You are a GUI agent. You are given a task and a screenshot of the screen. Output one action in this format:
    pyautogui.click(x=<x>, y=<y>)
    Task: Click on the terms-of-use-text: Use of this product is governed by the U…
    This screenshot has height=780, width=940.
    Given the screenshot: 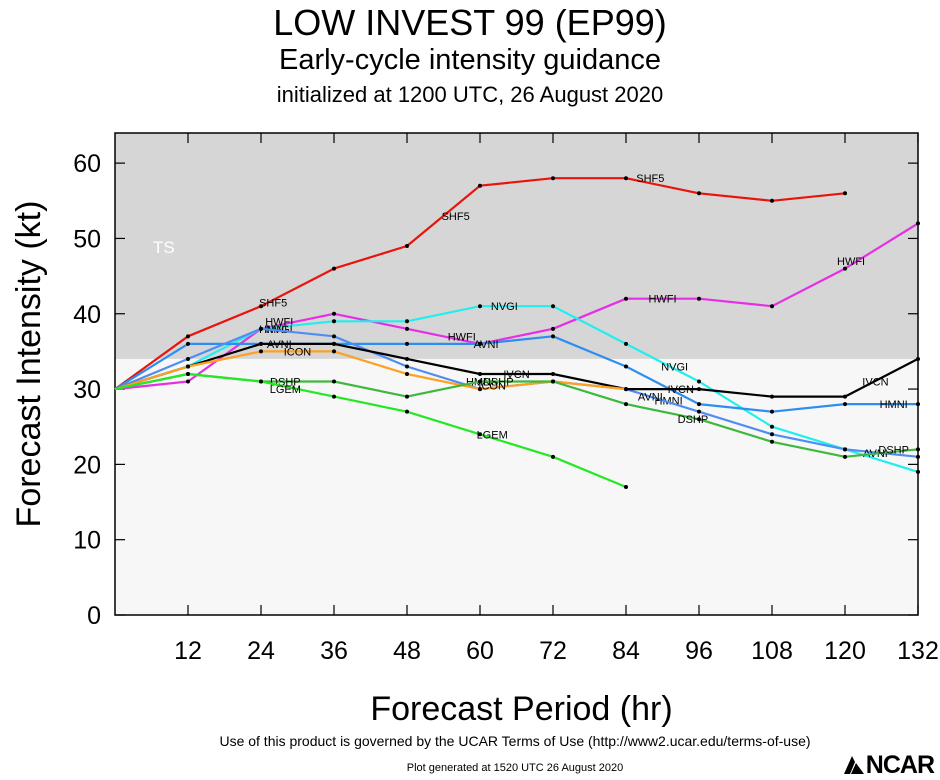 What is the action you would take?
    pyautogui.click(x=515, y=741)
    